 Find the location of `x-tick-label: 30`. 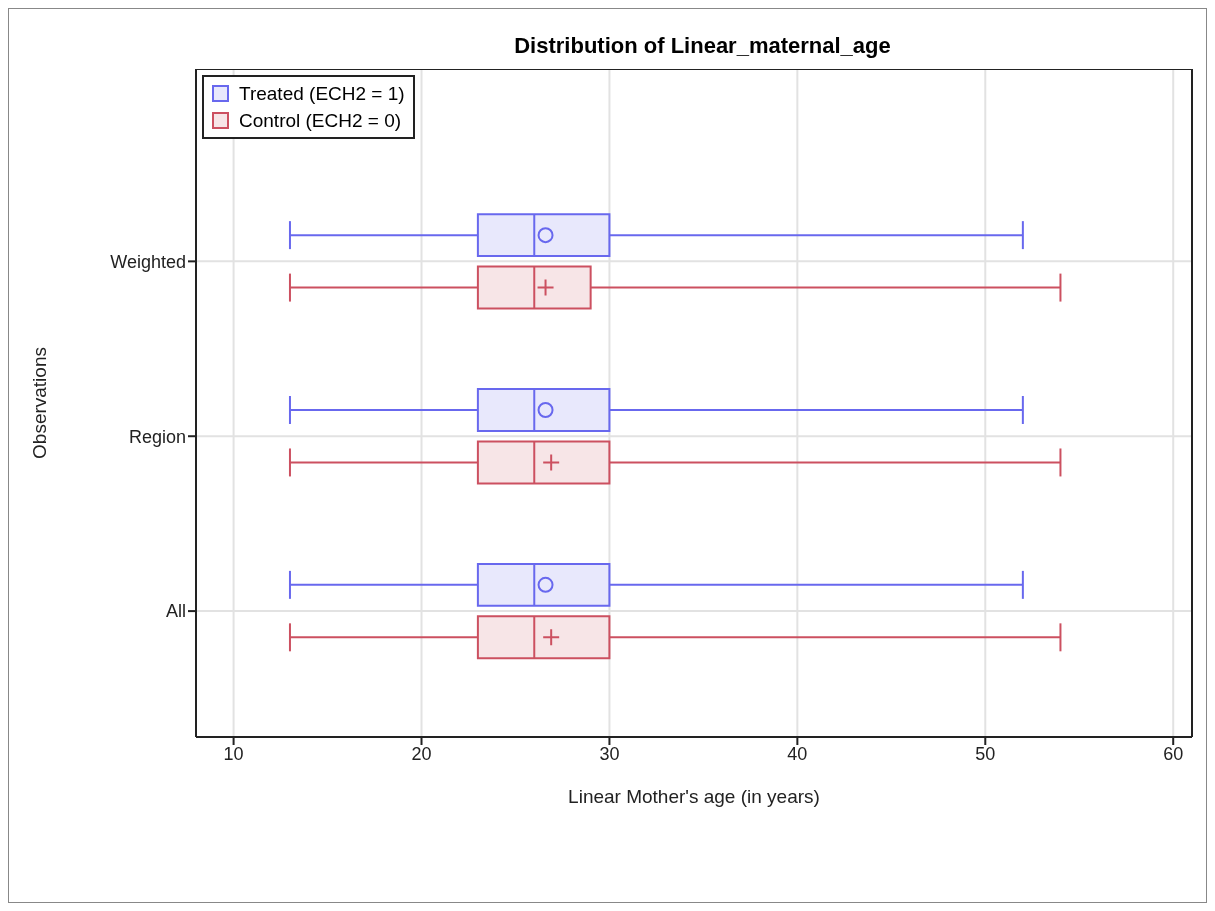

x-tick-label: 30 is located at coordinates (609, 753).